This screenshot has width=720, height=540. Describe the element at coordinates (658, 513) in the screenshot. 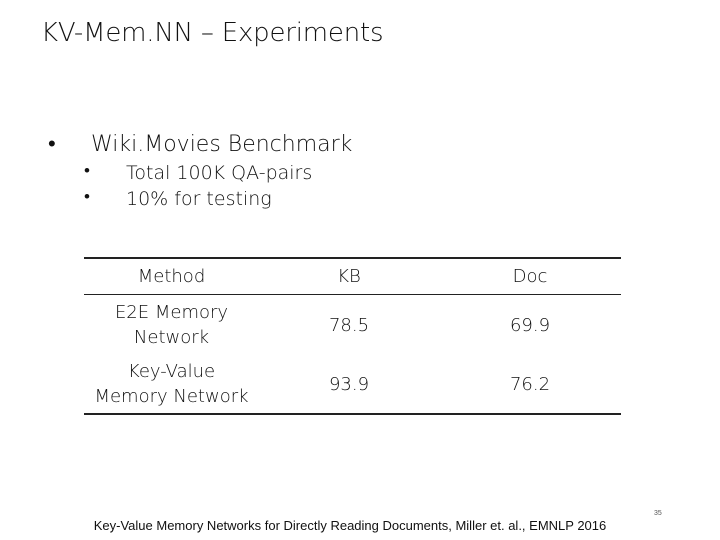

I see `page-number: 35` at that location.